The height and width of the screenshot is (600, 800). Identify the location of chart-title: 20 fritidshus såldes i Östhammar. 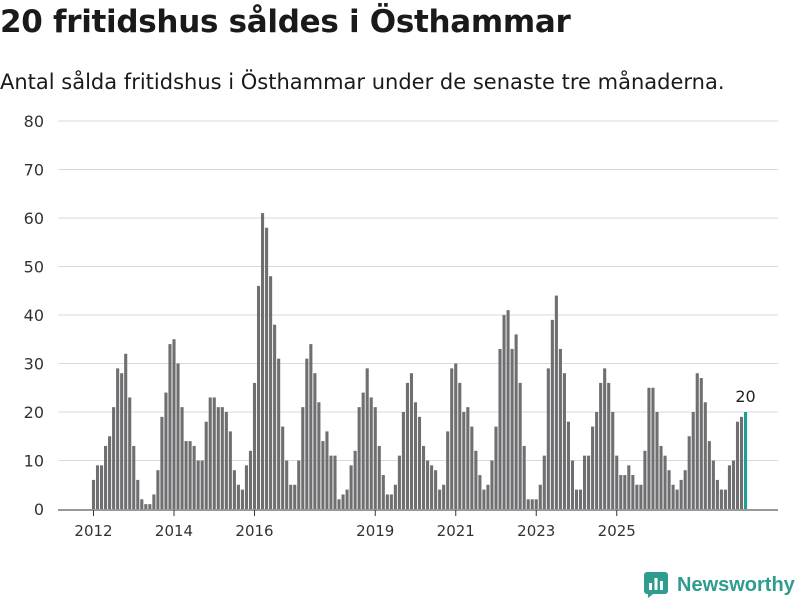
(285, 22).